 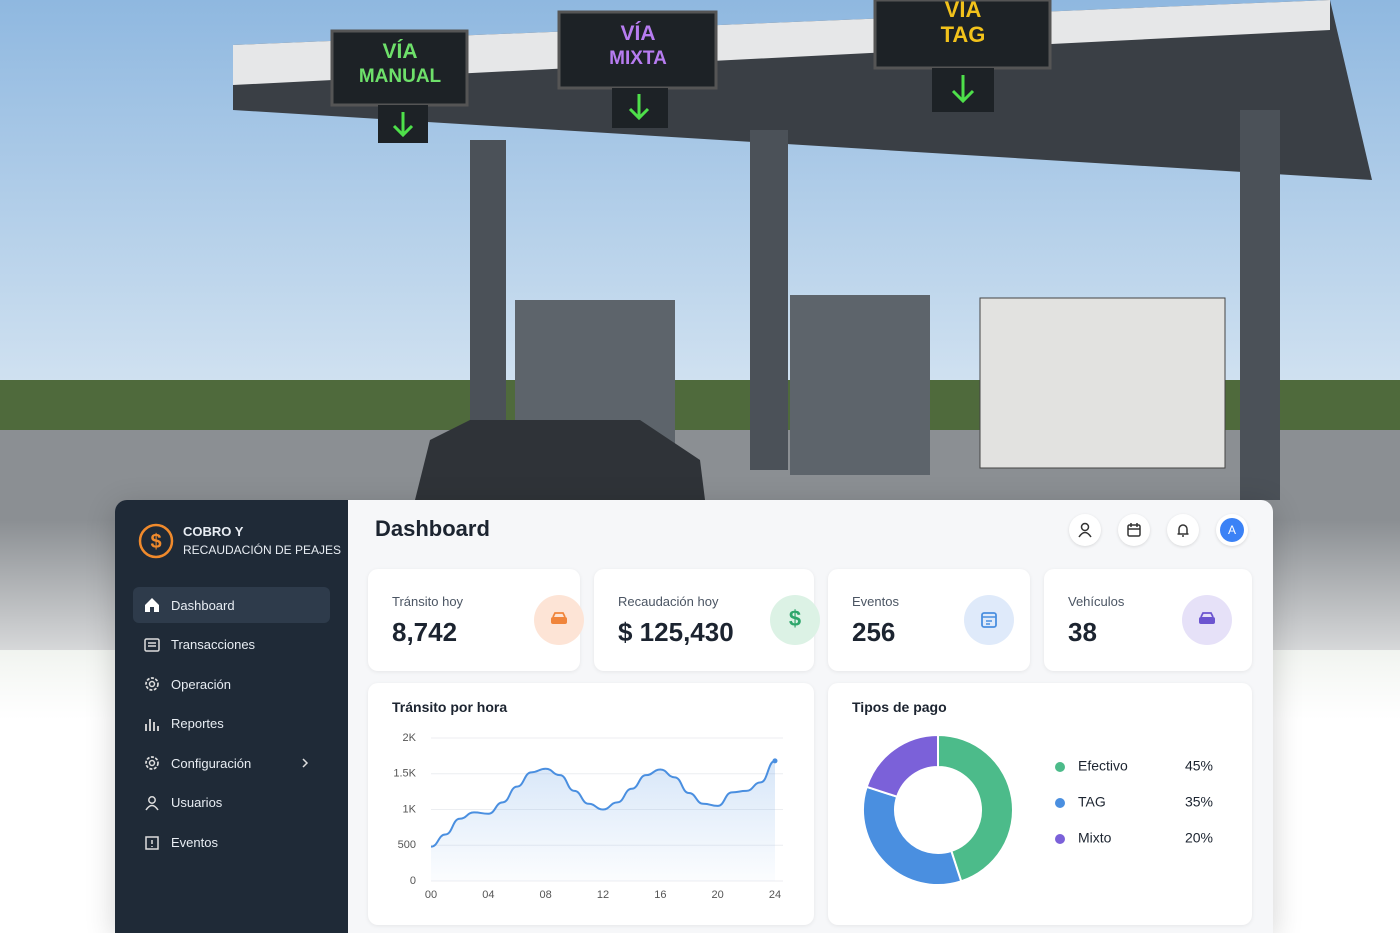 What do you see at coordinates (413, 881) in the screenshot?
I see `y-tick-label: 0` at bounding box center [413, 881].